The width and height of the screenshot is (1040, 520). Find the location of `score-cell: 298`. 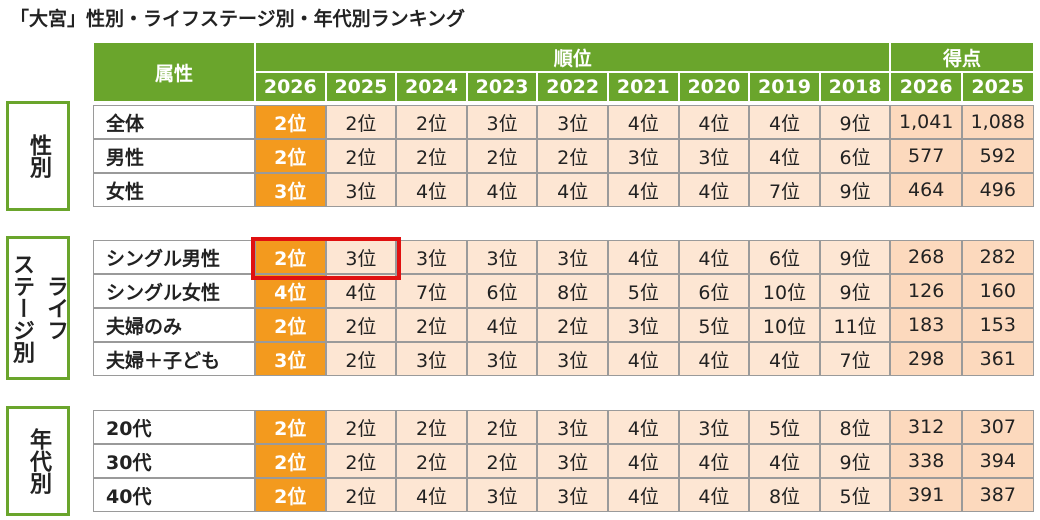

score-cell: 298 is located at coordinates (926, 359).